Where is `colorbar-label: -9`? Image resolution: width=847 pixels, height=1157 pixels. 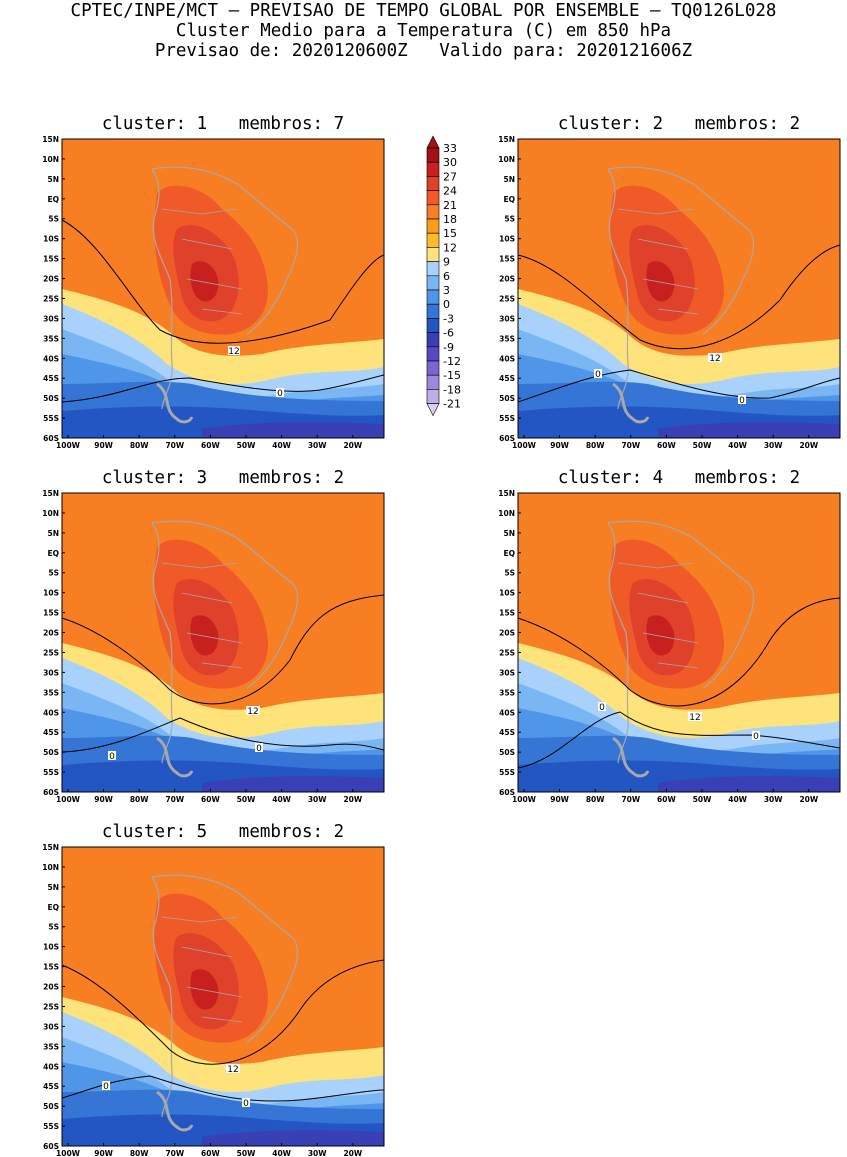 colorbar-label: -9 is located at coordinates (448, 347).